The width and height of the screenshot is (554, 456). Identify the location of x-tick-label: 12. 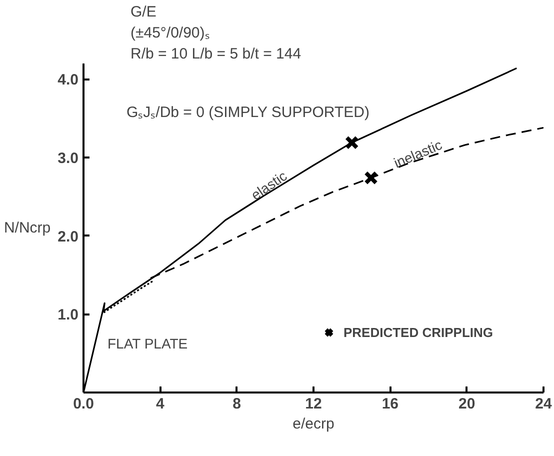
(313, 404).